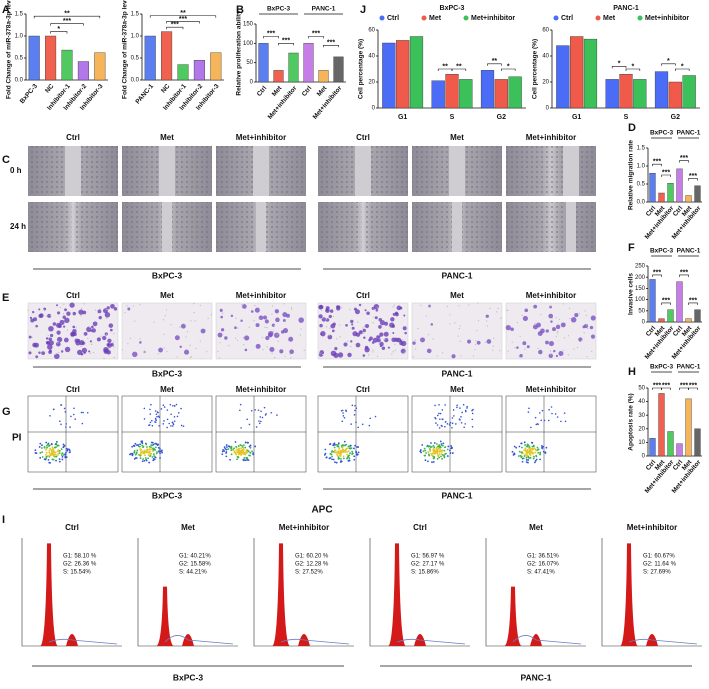 This screenshot has height=689, width=709. Describe the element at coordinates (167, 137) in the screenshot. I see `column-label: Met` at that location.